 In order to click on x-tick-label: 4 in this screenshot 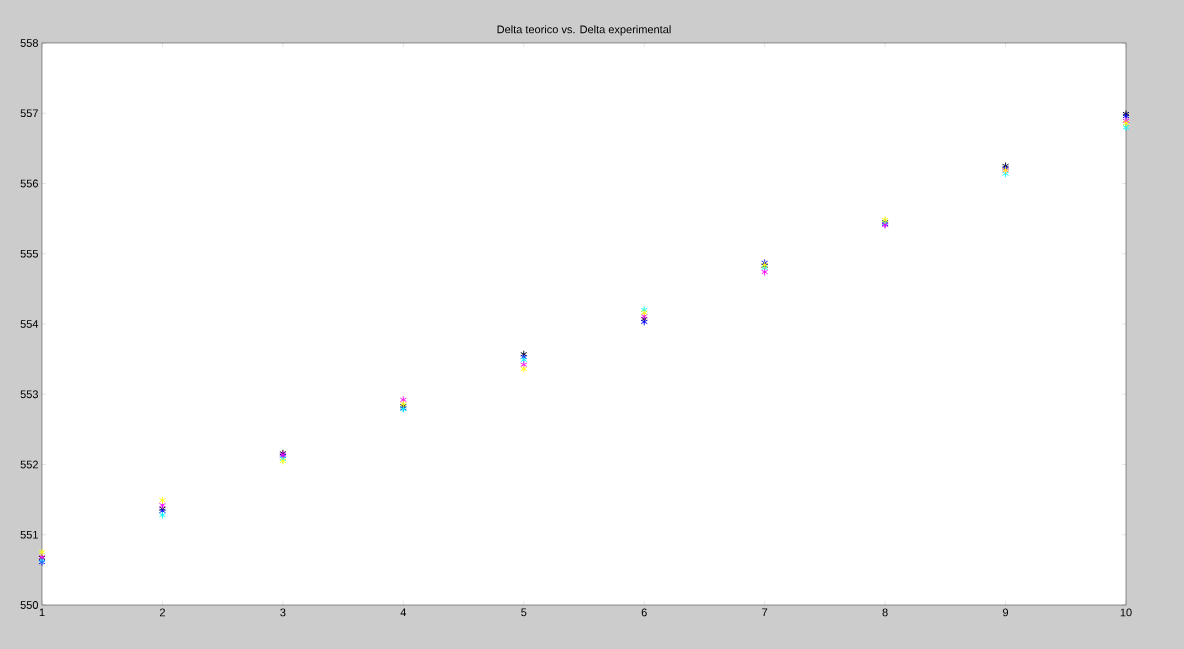, I will do `click(403, 612)`.